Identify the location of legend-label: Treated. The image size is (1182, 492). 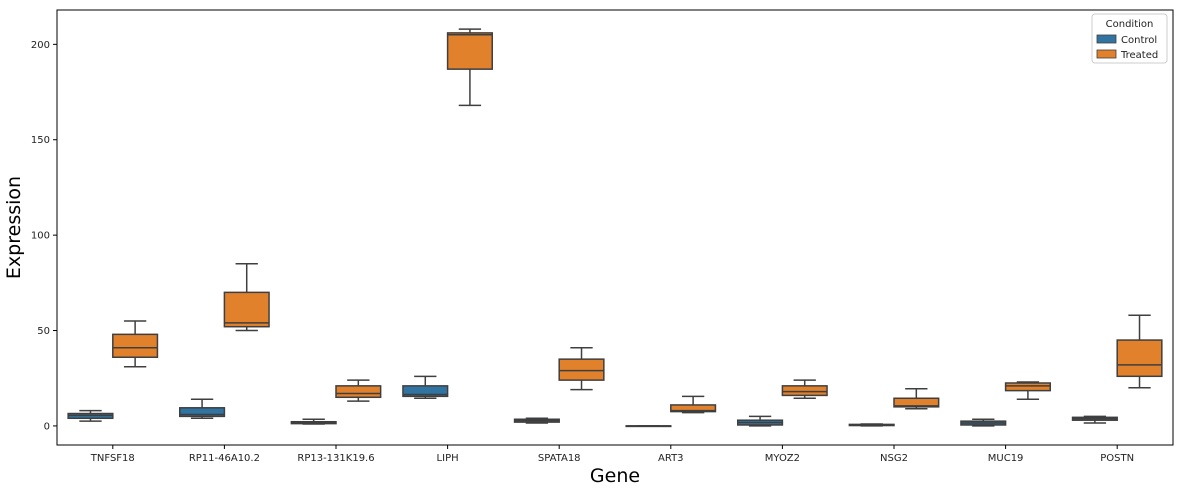
(1139, 55).